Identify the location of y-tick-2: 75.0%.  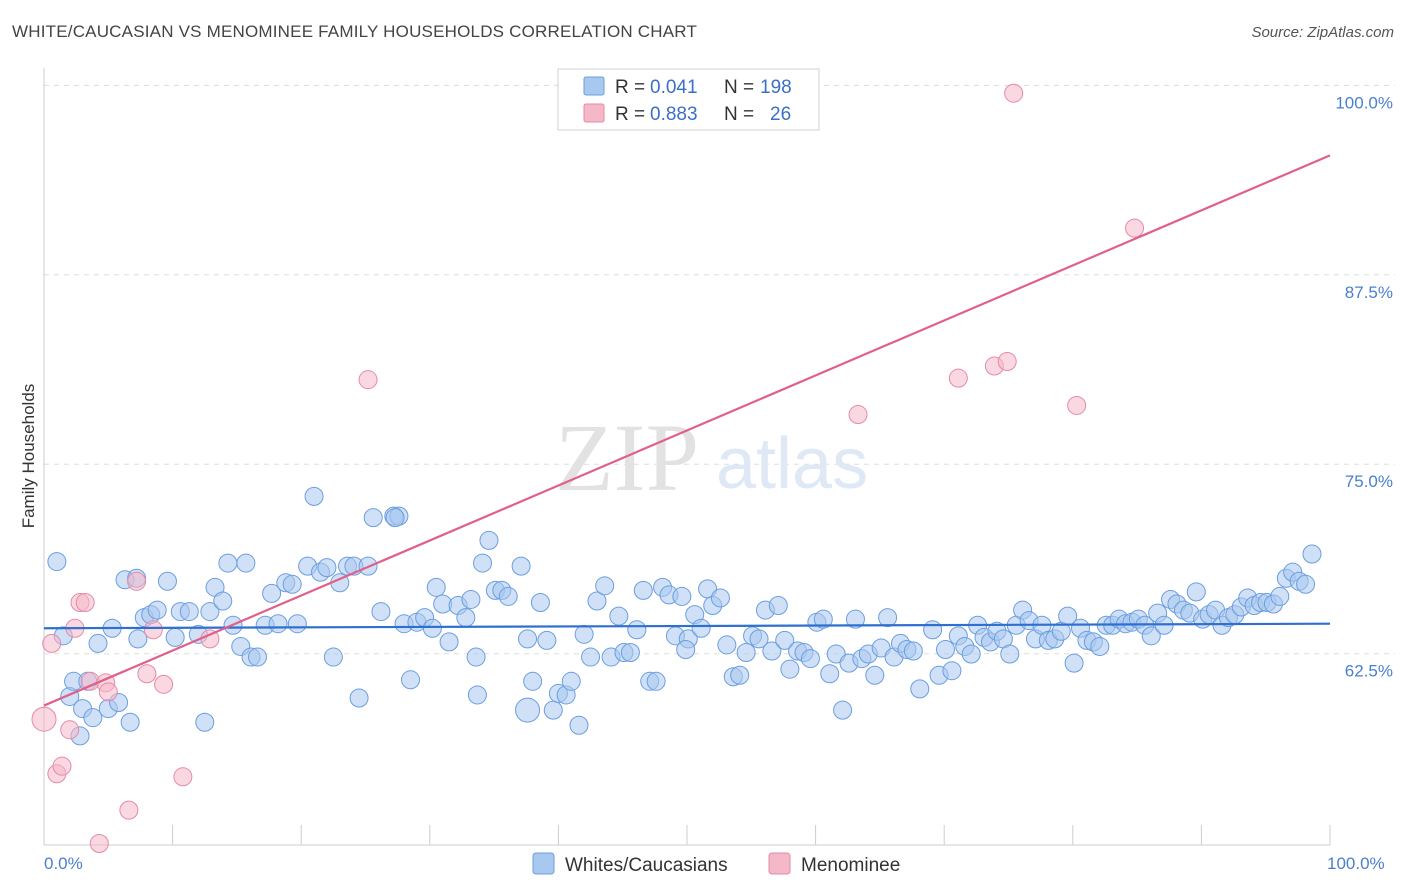
(1369, 481).